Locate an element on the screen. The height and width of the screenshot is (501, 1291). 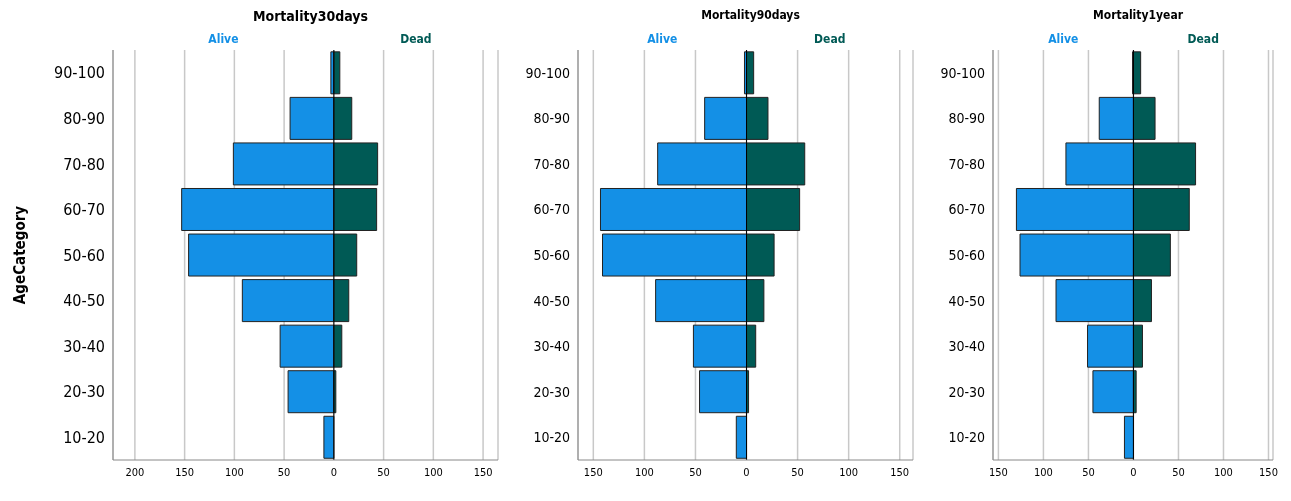
chart-title: Mortality1year is located at coordinates (1138, 16).